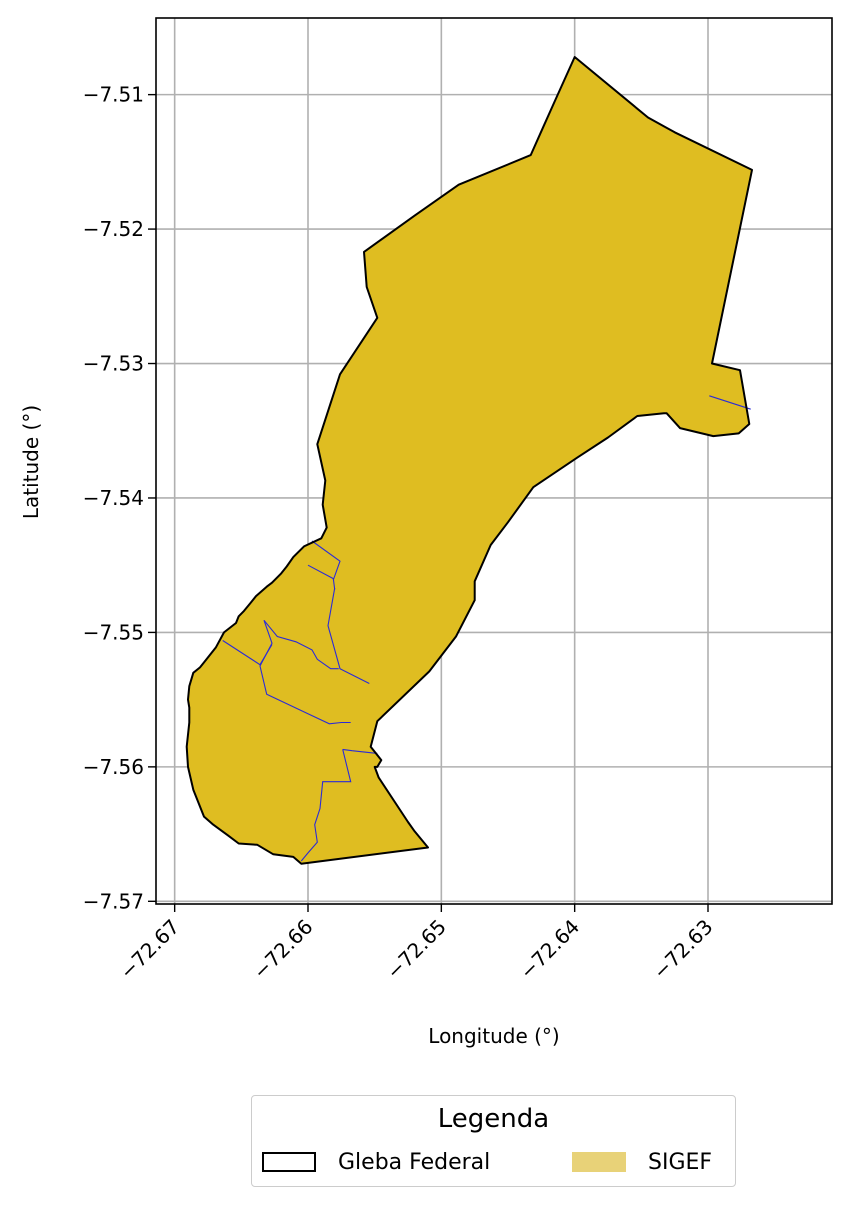  Describe the element at coordinates (642, 1162) in the screenshot. I see `legend-item-sigef: SIGEF` at that location.